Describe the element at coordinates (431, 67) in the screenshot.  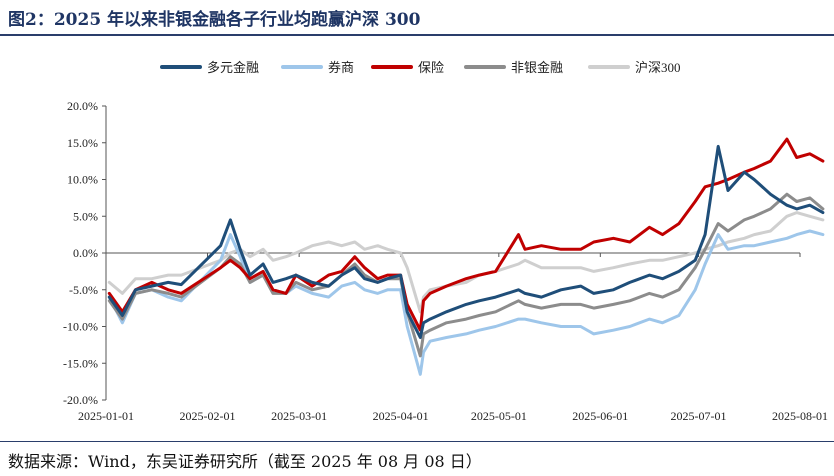
I see `legend-label: 保险` at that location.